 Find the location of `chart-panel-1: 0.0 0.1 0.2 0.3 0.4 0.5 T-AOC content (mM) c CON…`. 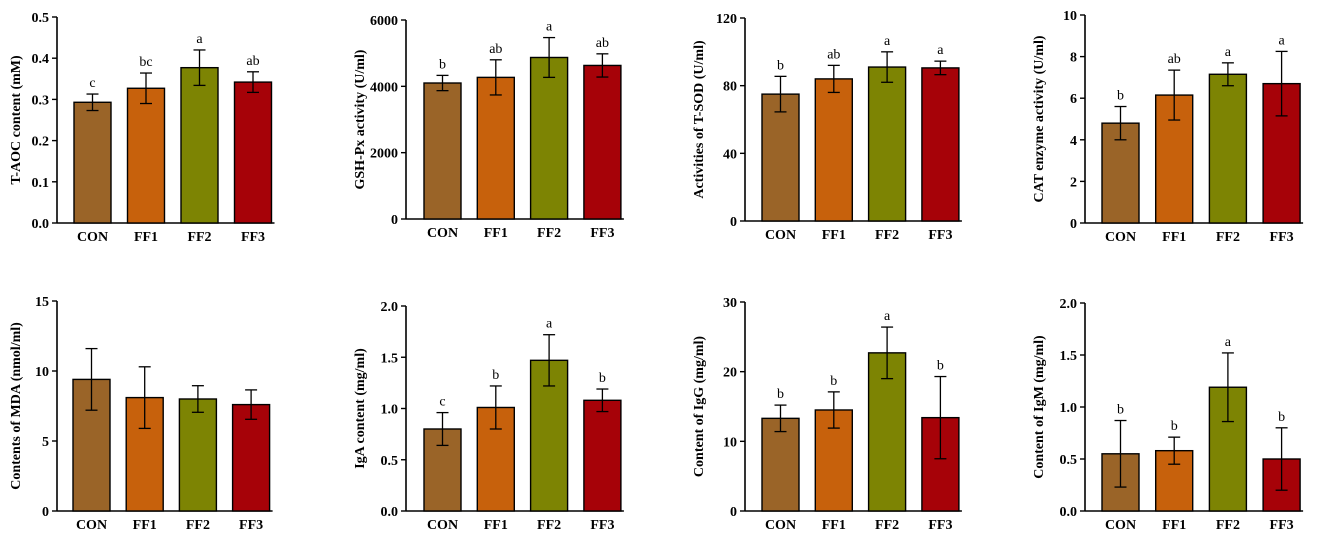

chart-panel-1: 0.0 0.1 0.2 0.3 0.4 0.5 T-AOC content (mM) c CON… is located at coordinates (142, 128).